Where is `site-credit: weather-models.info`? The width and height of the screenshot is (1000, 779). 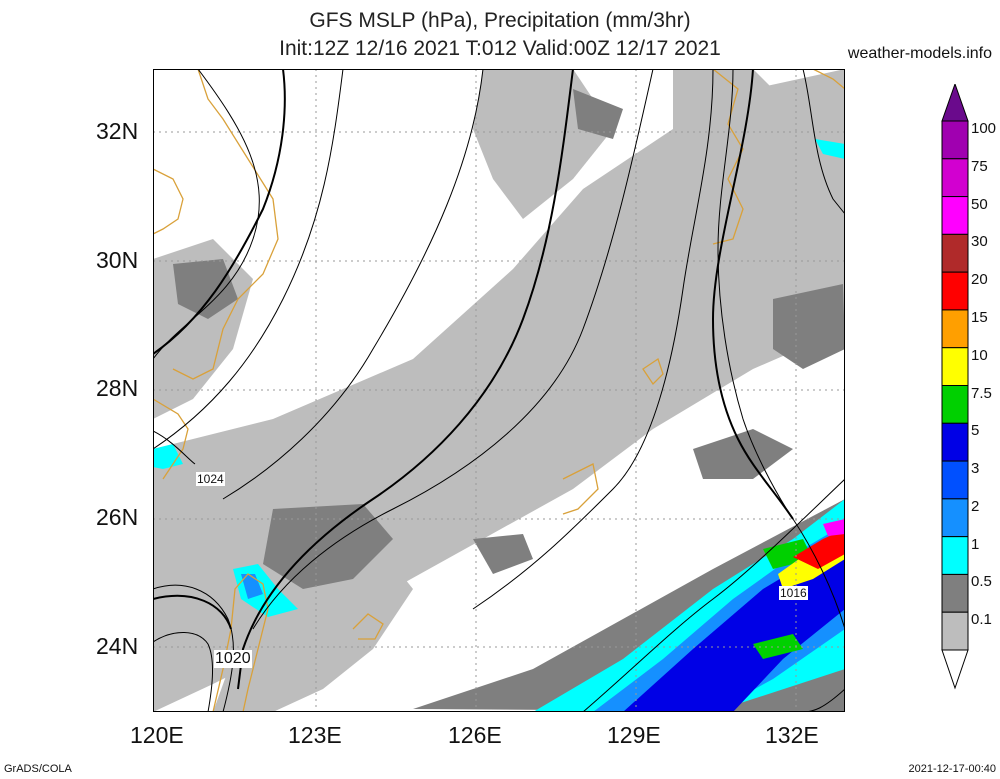 site-credit: weather-models.info is located at coordinates (919, 53).